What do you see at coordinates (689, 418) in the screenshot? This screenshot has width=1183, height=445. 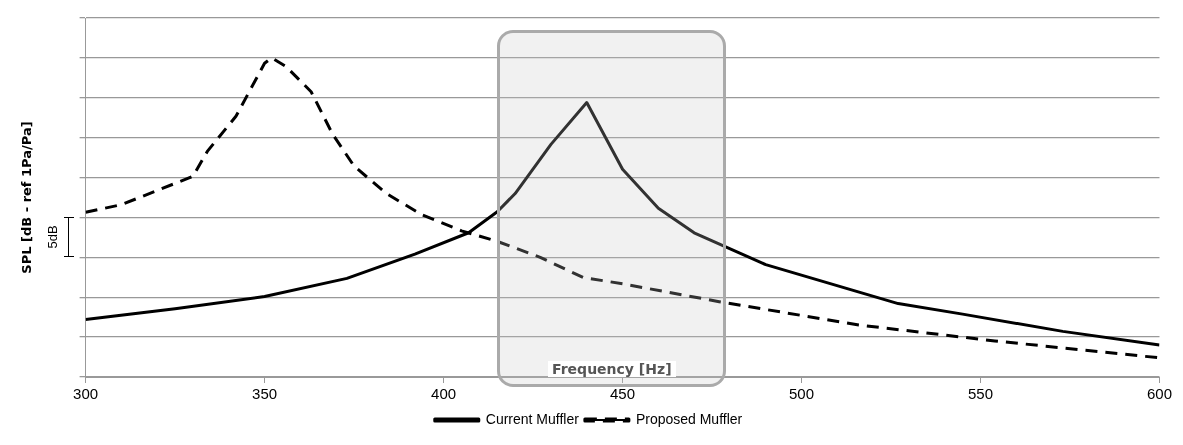 I see `legend-label: Proposed Muffler` at bounding box center [689, 418].